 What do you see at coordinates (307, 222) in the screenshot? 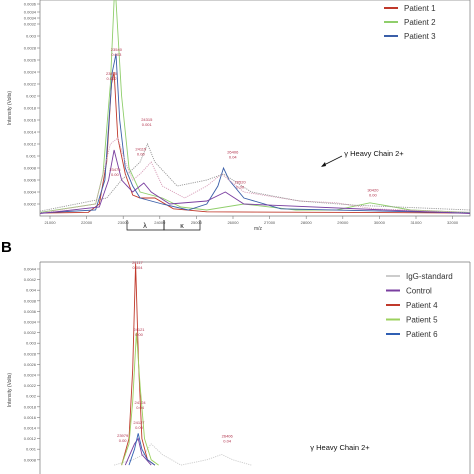
I see `x-tick-label: 28000` at bounding box center [307, 222].